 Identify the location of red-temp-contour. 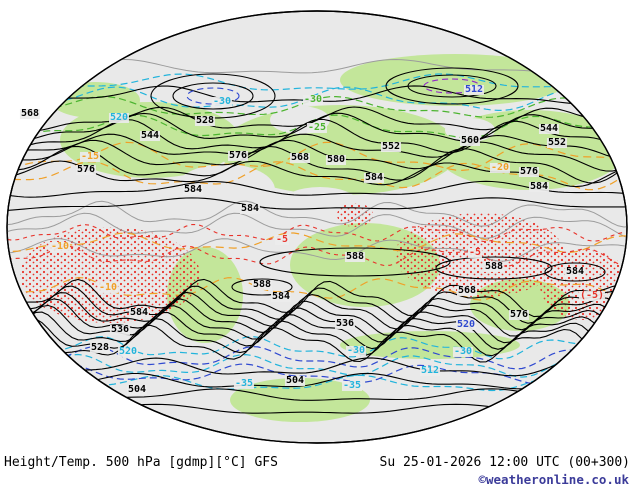
(317, 233).